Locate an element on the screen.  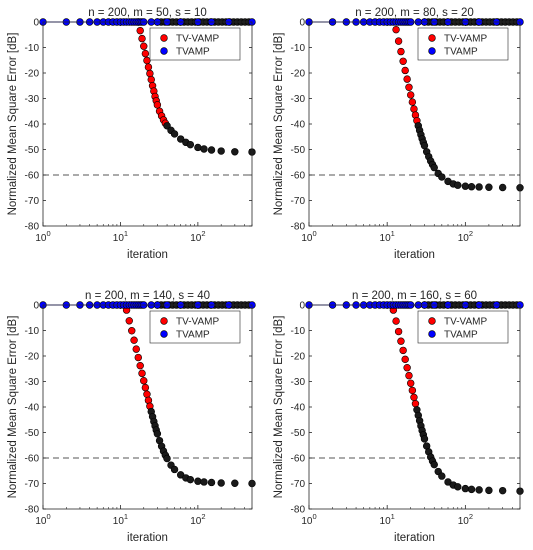
series-tv-vamp is located at coordinates (189, 397).